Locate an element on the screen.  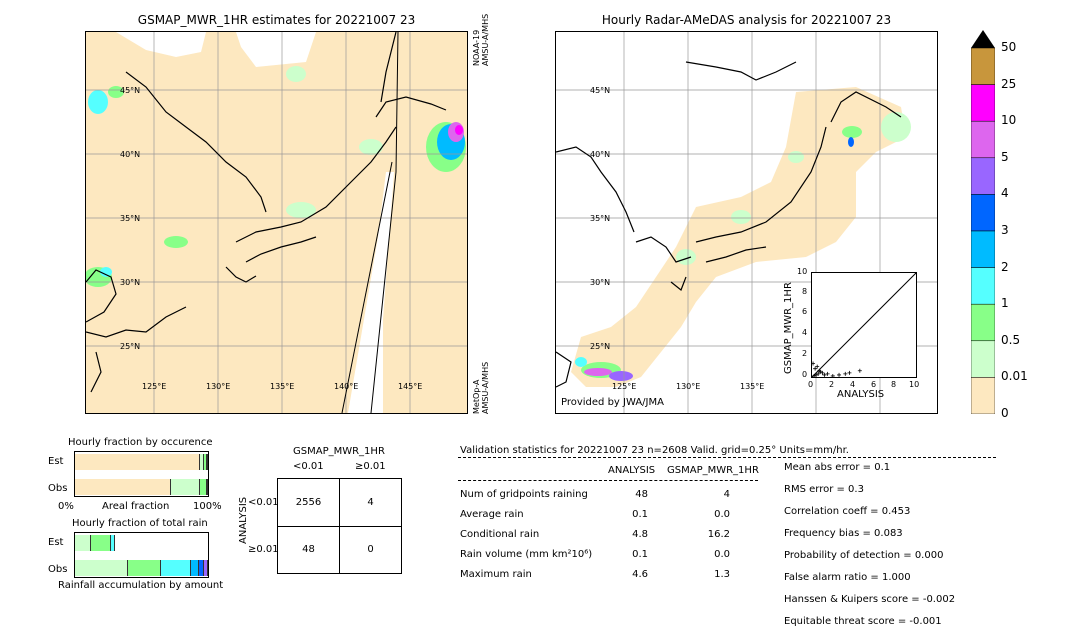
scatter-ytick: 4 is located at coordinates (805, 332).